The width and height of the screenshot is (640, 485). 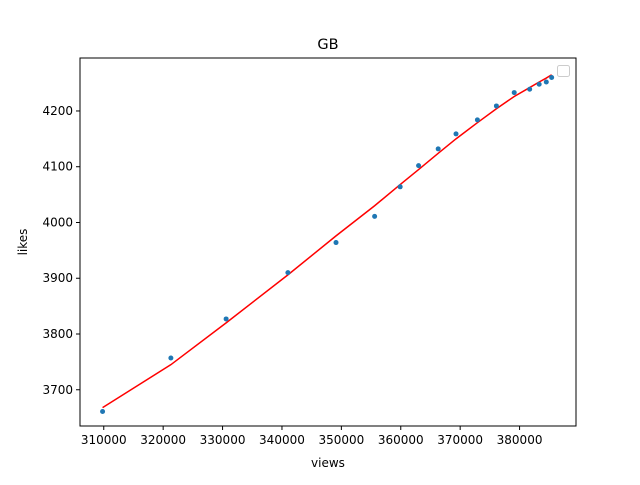 What do you see at coordinates (57, 167) in the screenshot?
I see `y-tick-label: 4100` at bounding box center [57, 167].